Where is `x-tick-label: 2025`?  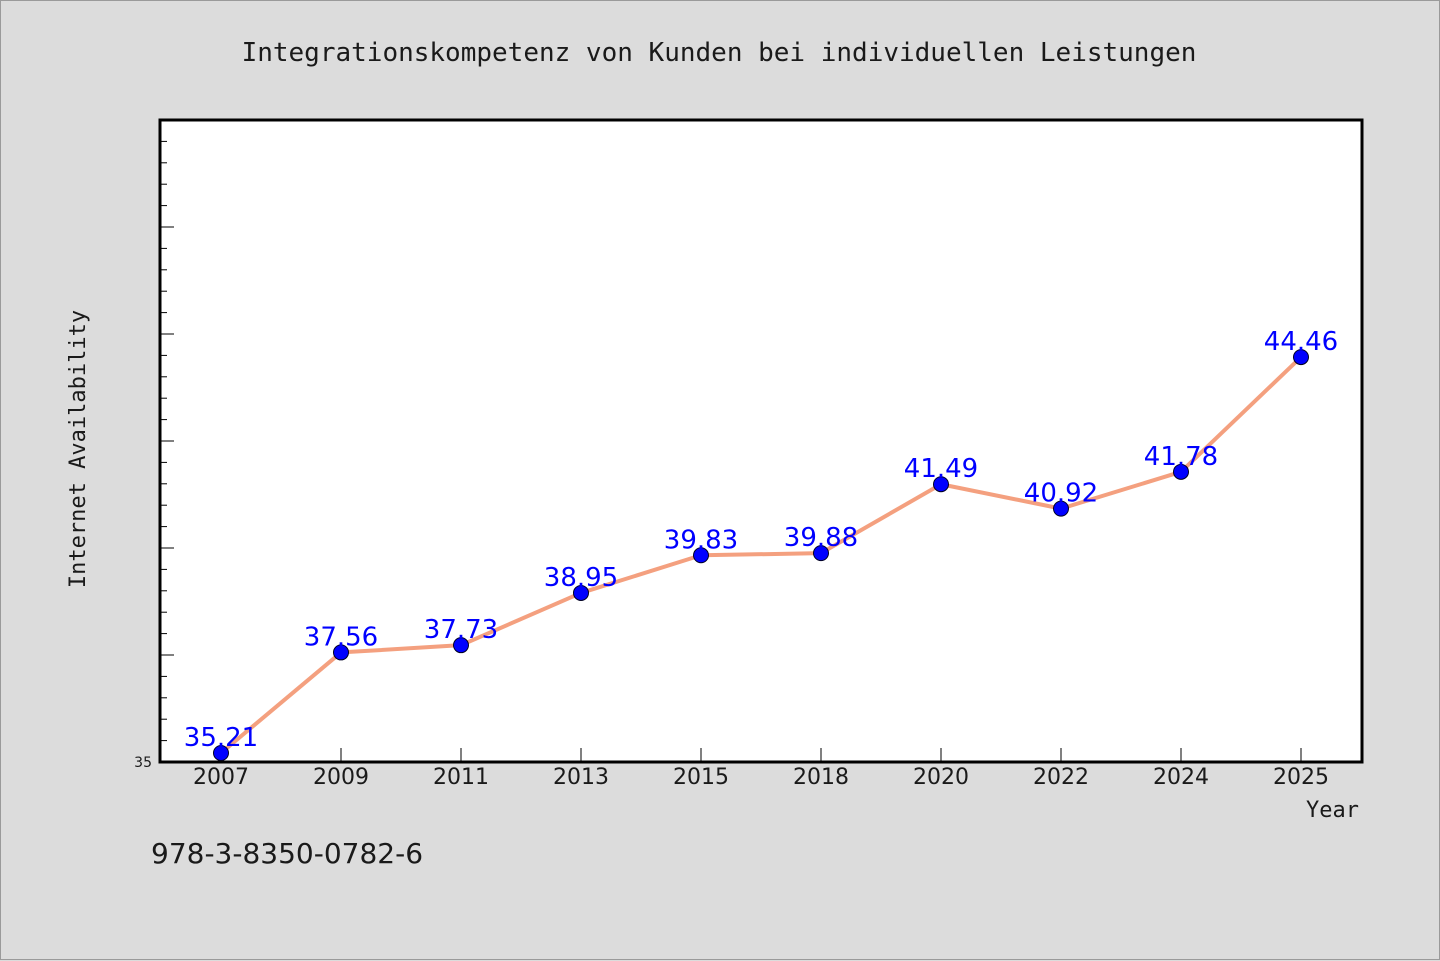 x-tick-label: 2025 is located at coordinates (1301, 777).